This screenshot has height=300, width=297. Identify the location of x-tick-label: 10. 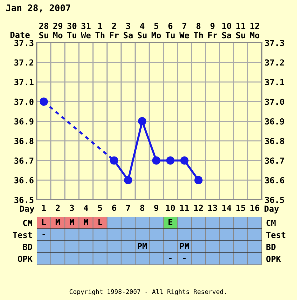
(171, 208).